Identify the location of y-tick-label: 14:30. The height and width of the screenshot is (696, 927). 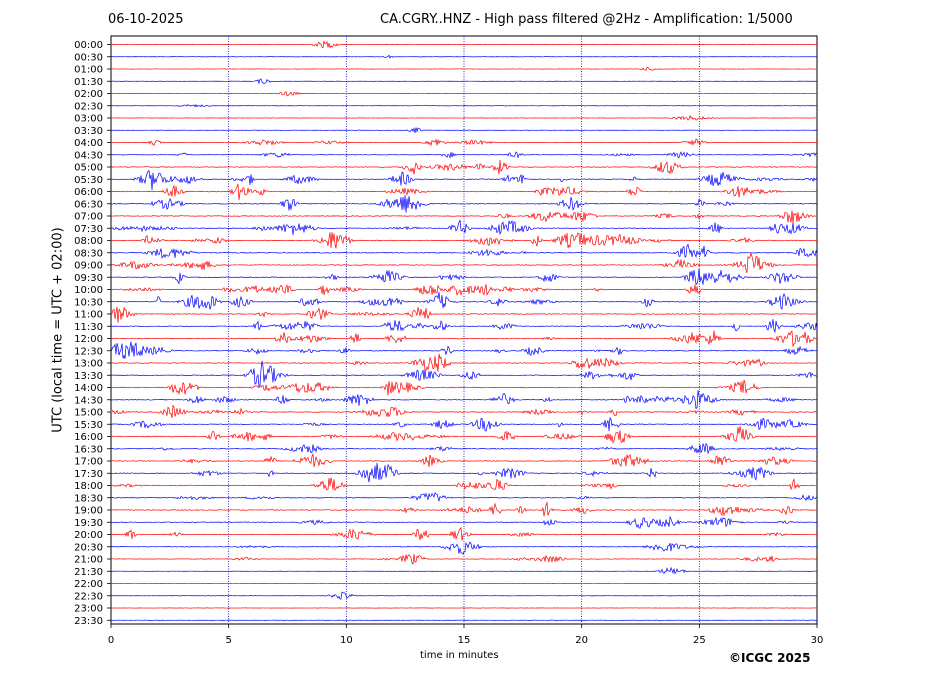
(88, 400).